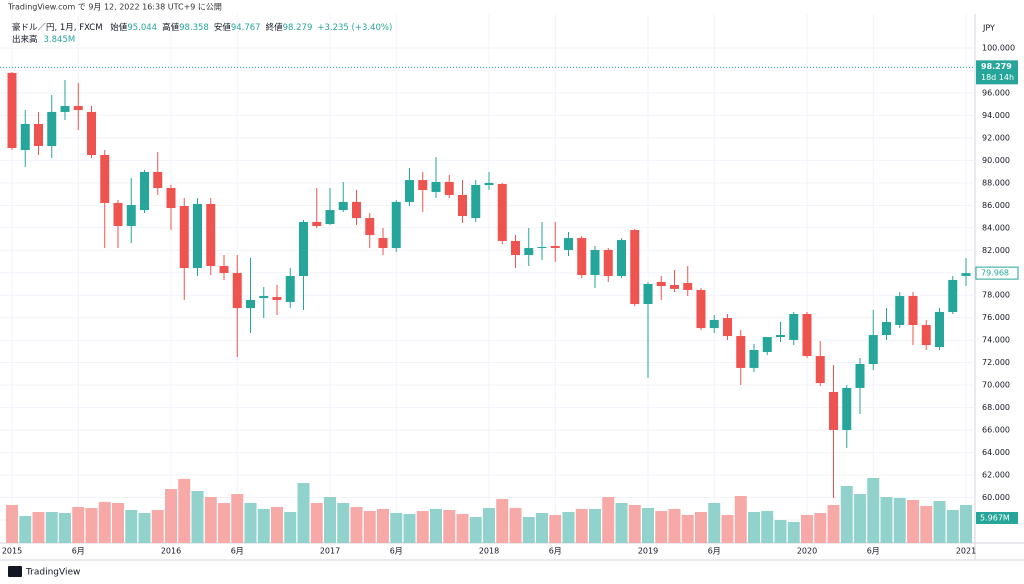  Describe the element at coordinates (15, 571) in the screenshot. I see `footer-logo` at that location.